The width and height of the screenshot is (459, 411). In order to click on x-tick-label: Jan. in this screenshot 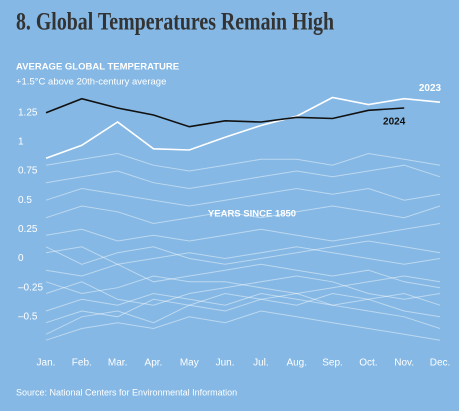, I will do `click(46, 363)`.